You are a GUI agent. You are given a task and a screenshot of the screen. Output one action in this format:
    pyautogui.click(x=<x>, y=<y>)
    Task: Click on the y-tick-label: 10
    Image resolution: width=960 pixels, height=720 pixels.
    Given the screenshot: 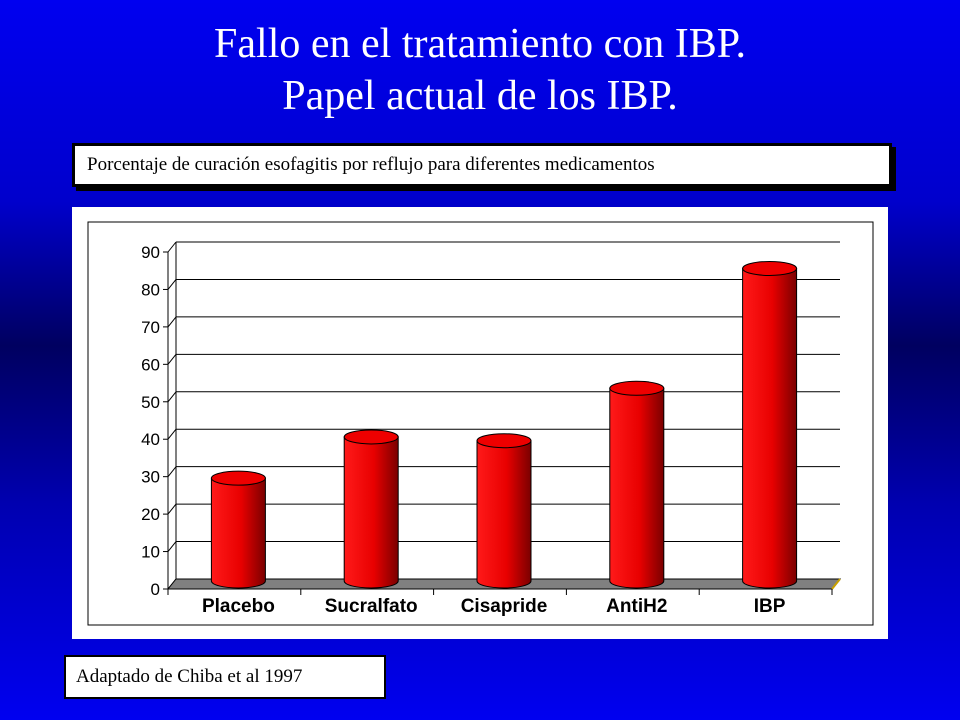 What is the action you would take?
    pyautogui.click(x=150, y=552)
    